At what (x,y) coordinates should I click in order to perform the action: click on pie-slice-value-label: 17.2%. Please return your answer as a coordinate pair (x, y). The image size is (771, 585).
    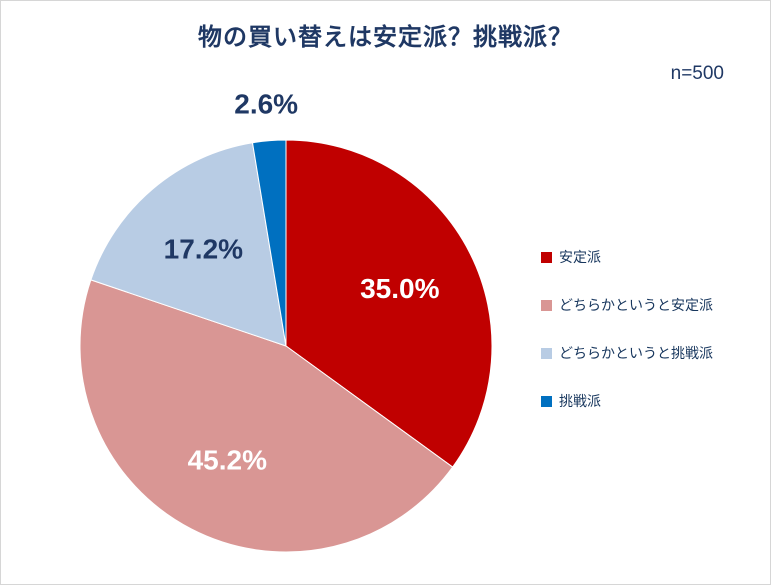
    Looking at the image, I should click on (203, 249).